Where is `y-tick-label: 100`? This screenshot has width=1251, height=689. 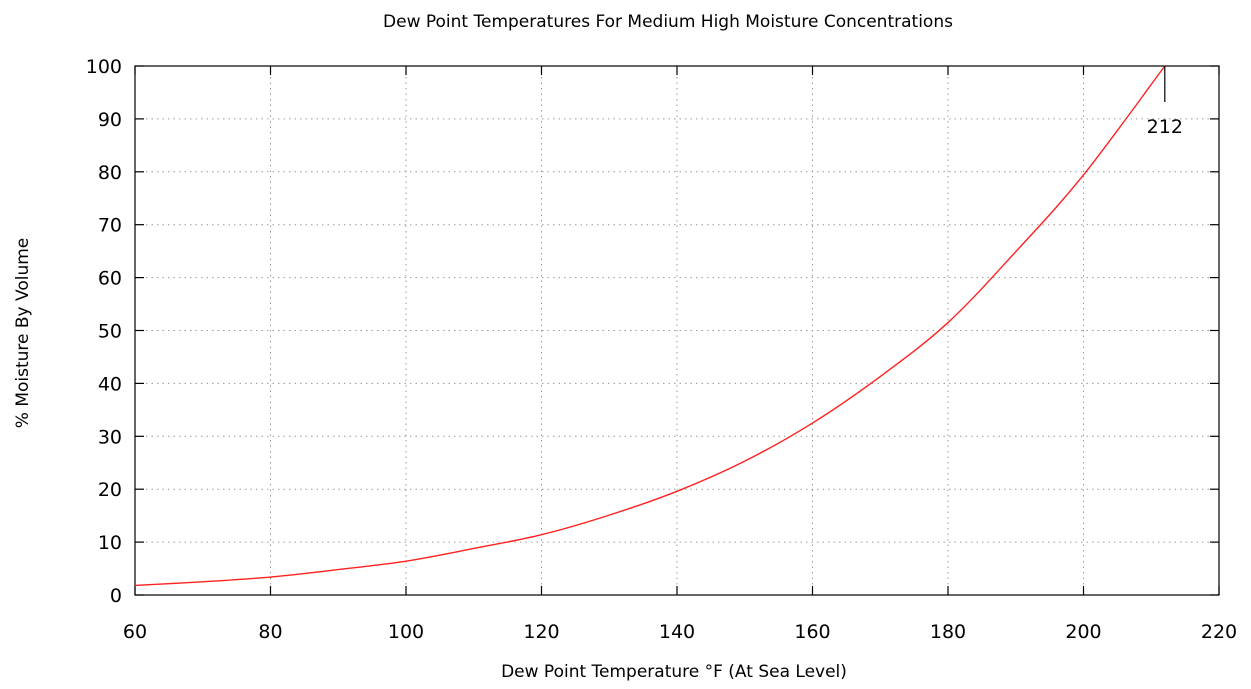
y-tick-label: 100 is located at coordinates (104, 67).